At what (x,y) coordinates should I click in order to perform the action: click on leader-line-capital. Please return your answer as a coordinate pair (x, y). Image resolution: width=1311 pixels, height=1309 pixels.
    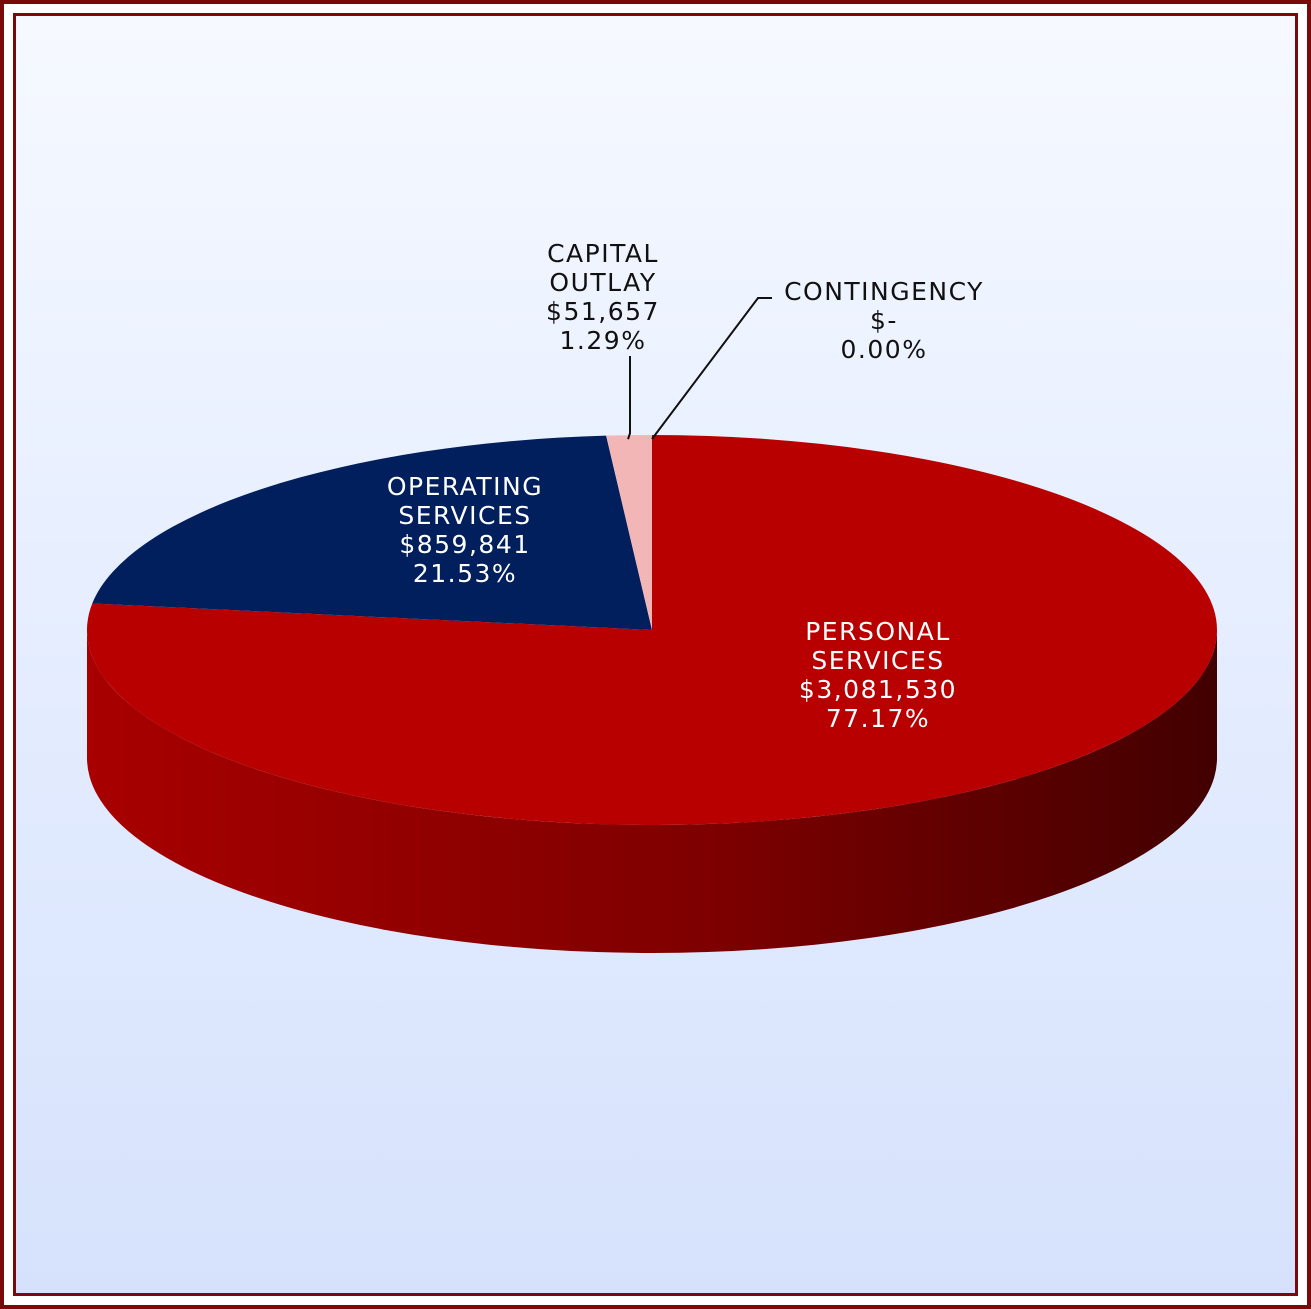
    Looking at the image, I should click on (629, 398).